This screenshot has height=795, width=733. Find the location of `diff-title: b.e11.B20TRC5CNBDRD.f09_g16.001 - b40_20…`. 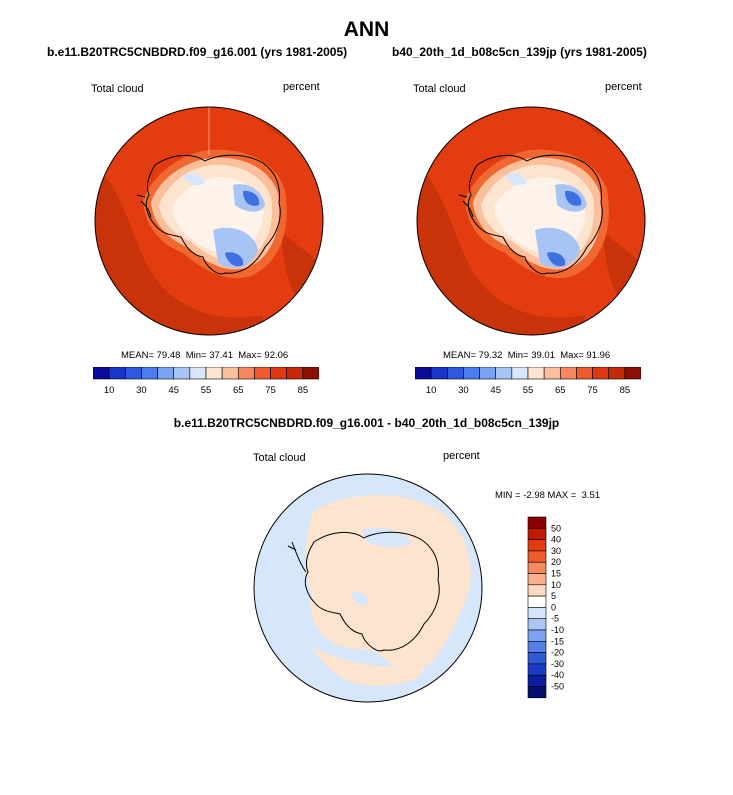

diff-title: b.e11.B20TRC5CNBDRD.f09_g16.001 - b40_20… is located at coordinates (366, 423).